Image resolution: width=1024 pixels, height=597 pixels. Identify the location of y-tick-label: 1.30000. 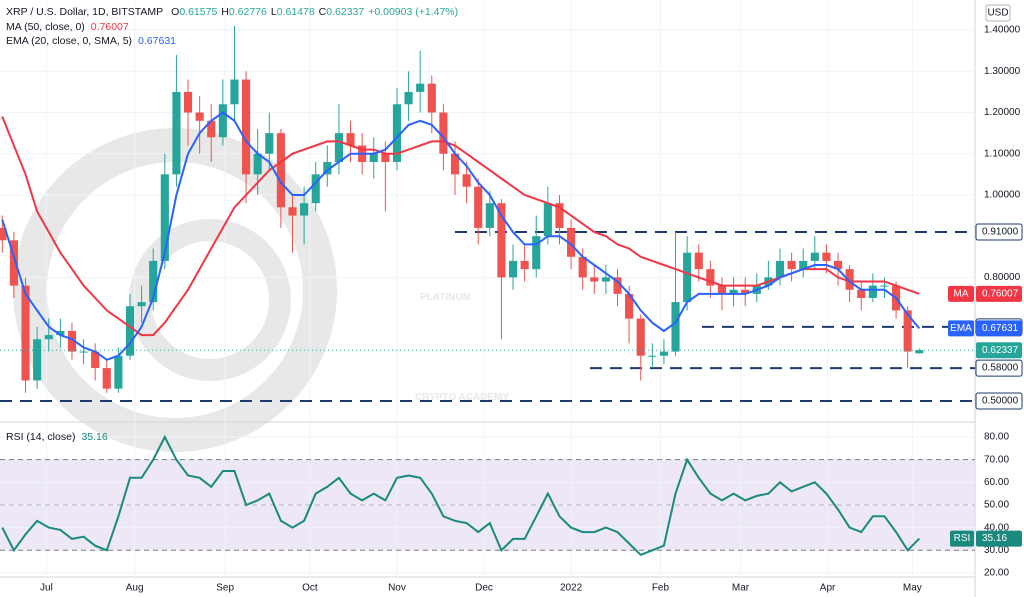
(1002, 71).